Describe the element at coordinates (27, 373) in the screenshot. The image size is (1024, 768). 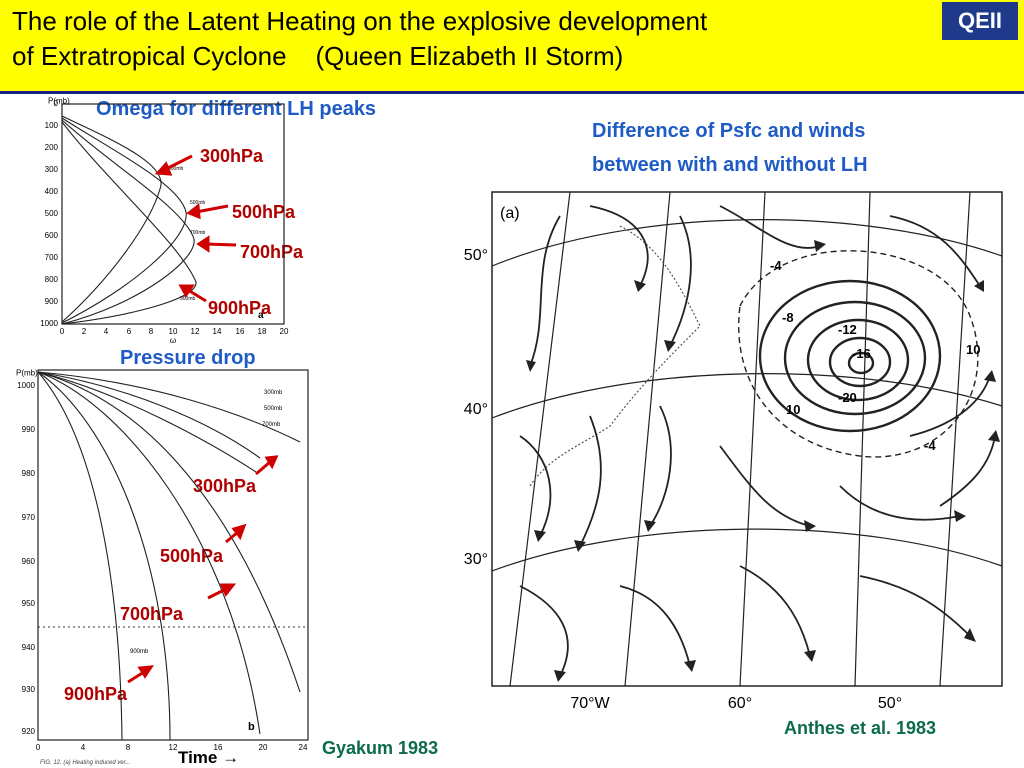
I see `pressure-axis-label: P(mb)` at that location.